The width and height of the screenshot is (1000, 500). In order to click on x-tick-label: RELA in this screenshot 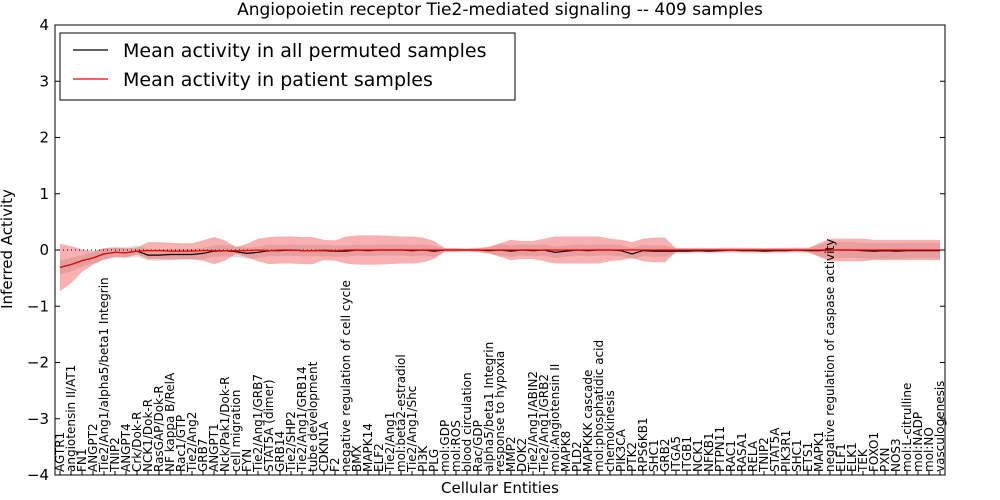, I will do `click(753, 456)`.